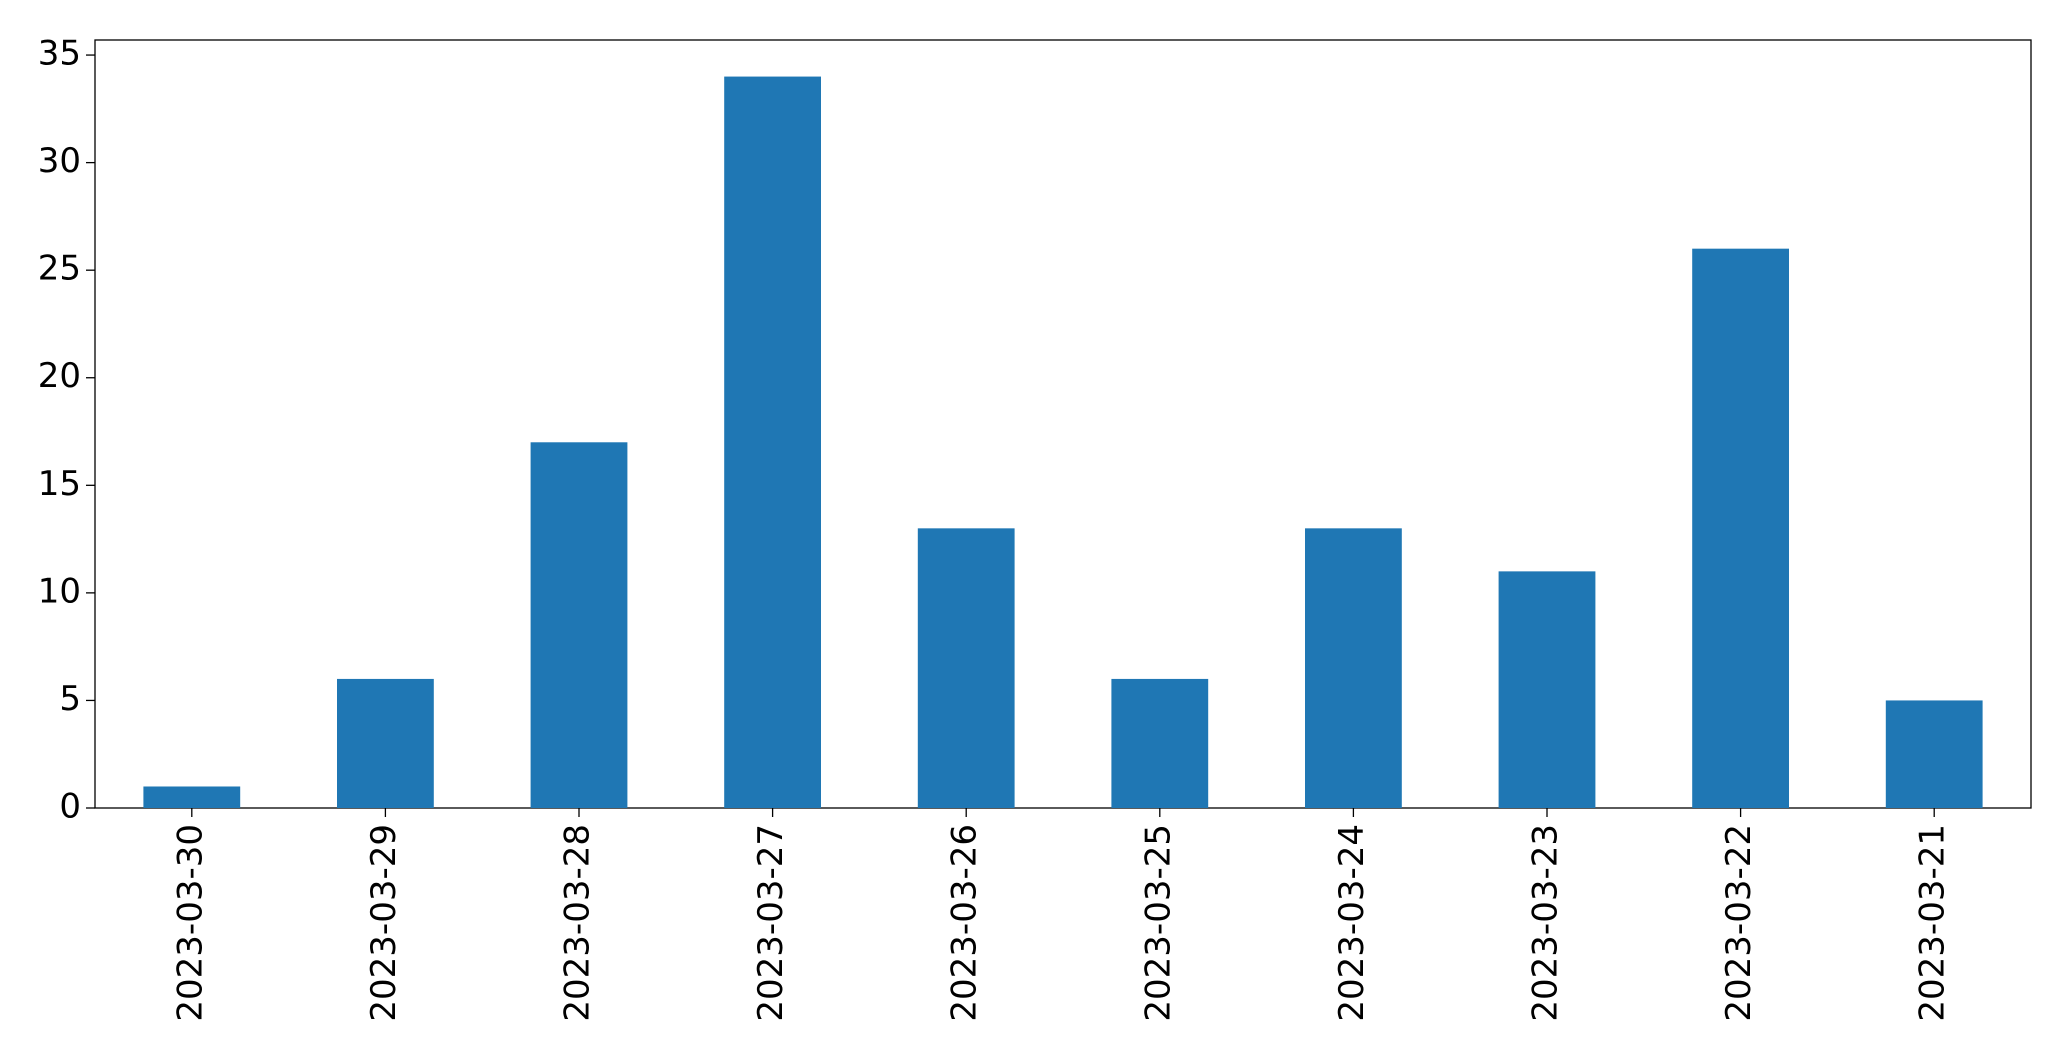 This screenshot has width=2071, height=1061. I want to click on x-tick-label: 2023-03-30, so click(190, 923).